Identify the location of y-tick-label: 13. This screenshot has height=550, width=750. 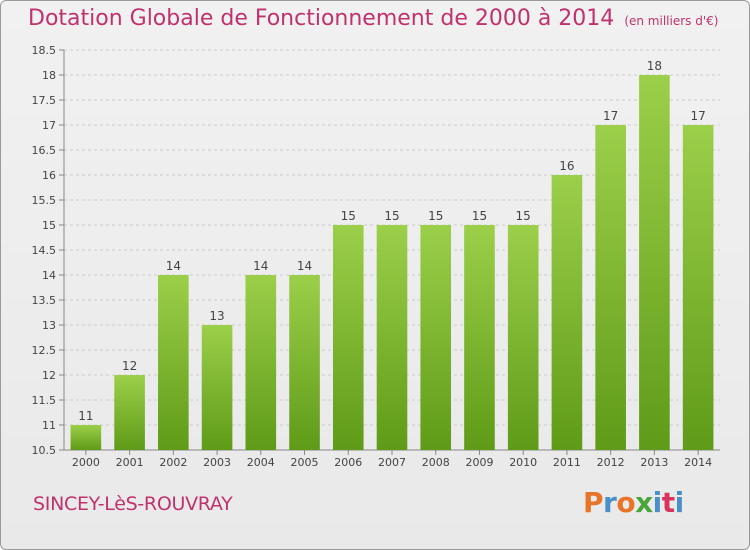
(49, 325).